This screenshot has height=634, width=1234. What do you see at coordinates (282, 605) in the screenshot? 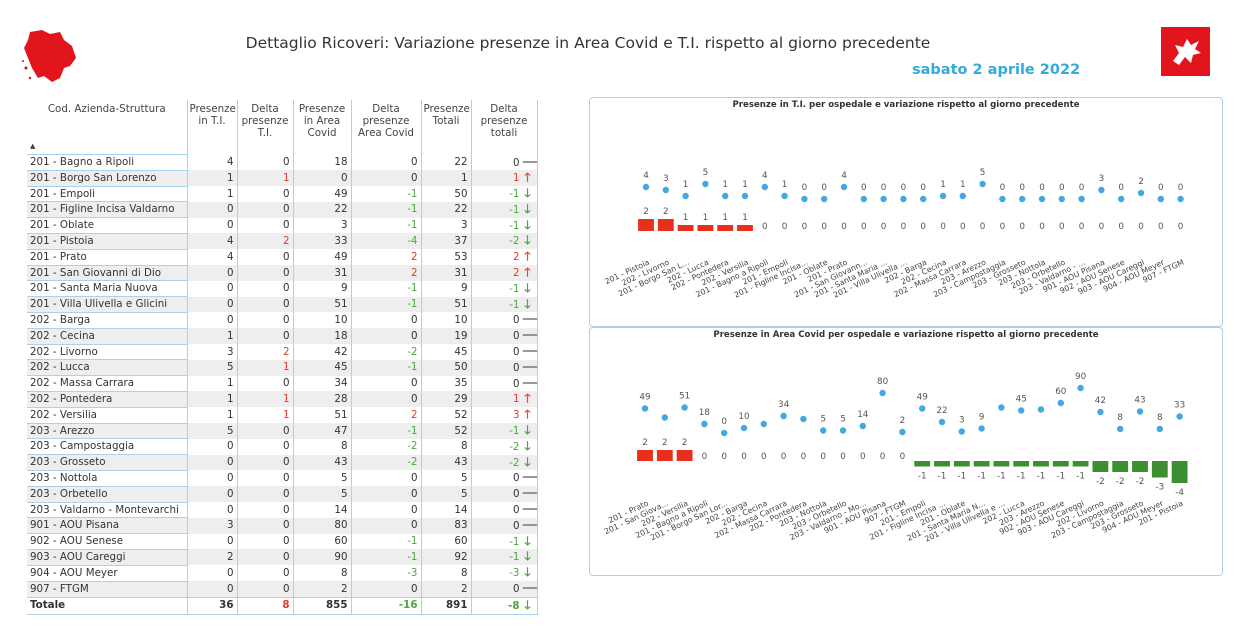
I see `table-total-row: Totale 36 8 855 -16 891 -8 🡓` at bounding box center [282, 605].